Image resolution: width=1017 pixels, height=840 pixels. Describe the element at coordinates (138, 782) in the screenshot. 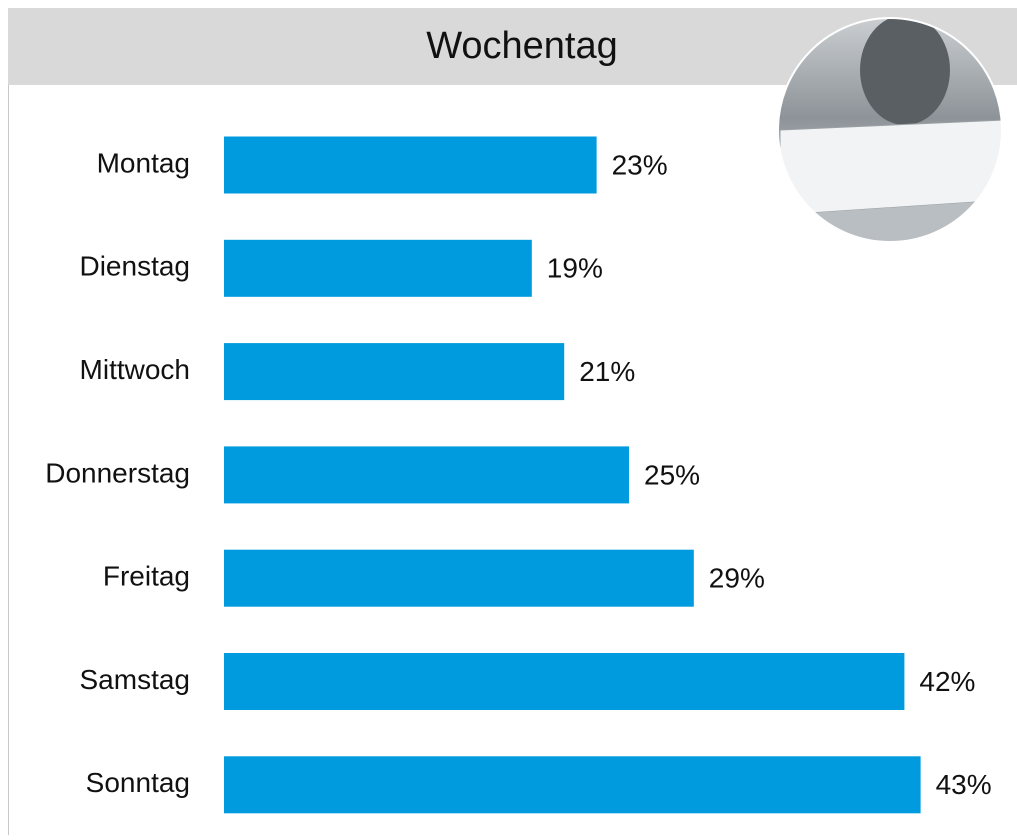

I see `category-label: Sonntag` at that location.